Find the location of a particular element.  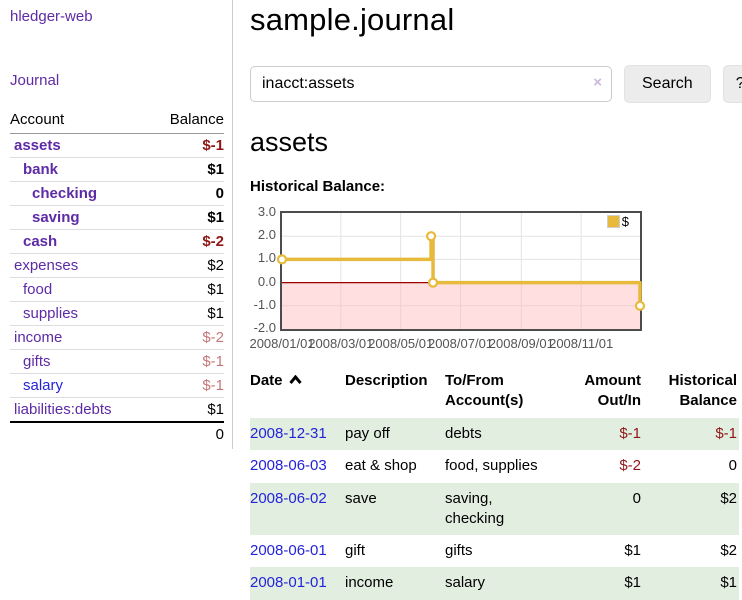

register-tofrom: gifts is located at coordinates (459, 550).